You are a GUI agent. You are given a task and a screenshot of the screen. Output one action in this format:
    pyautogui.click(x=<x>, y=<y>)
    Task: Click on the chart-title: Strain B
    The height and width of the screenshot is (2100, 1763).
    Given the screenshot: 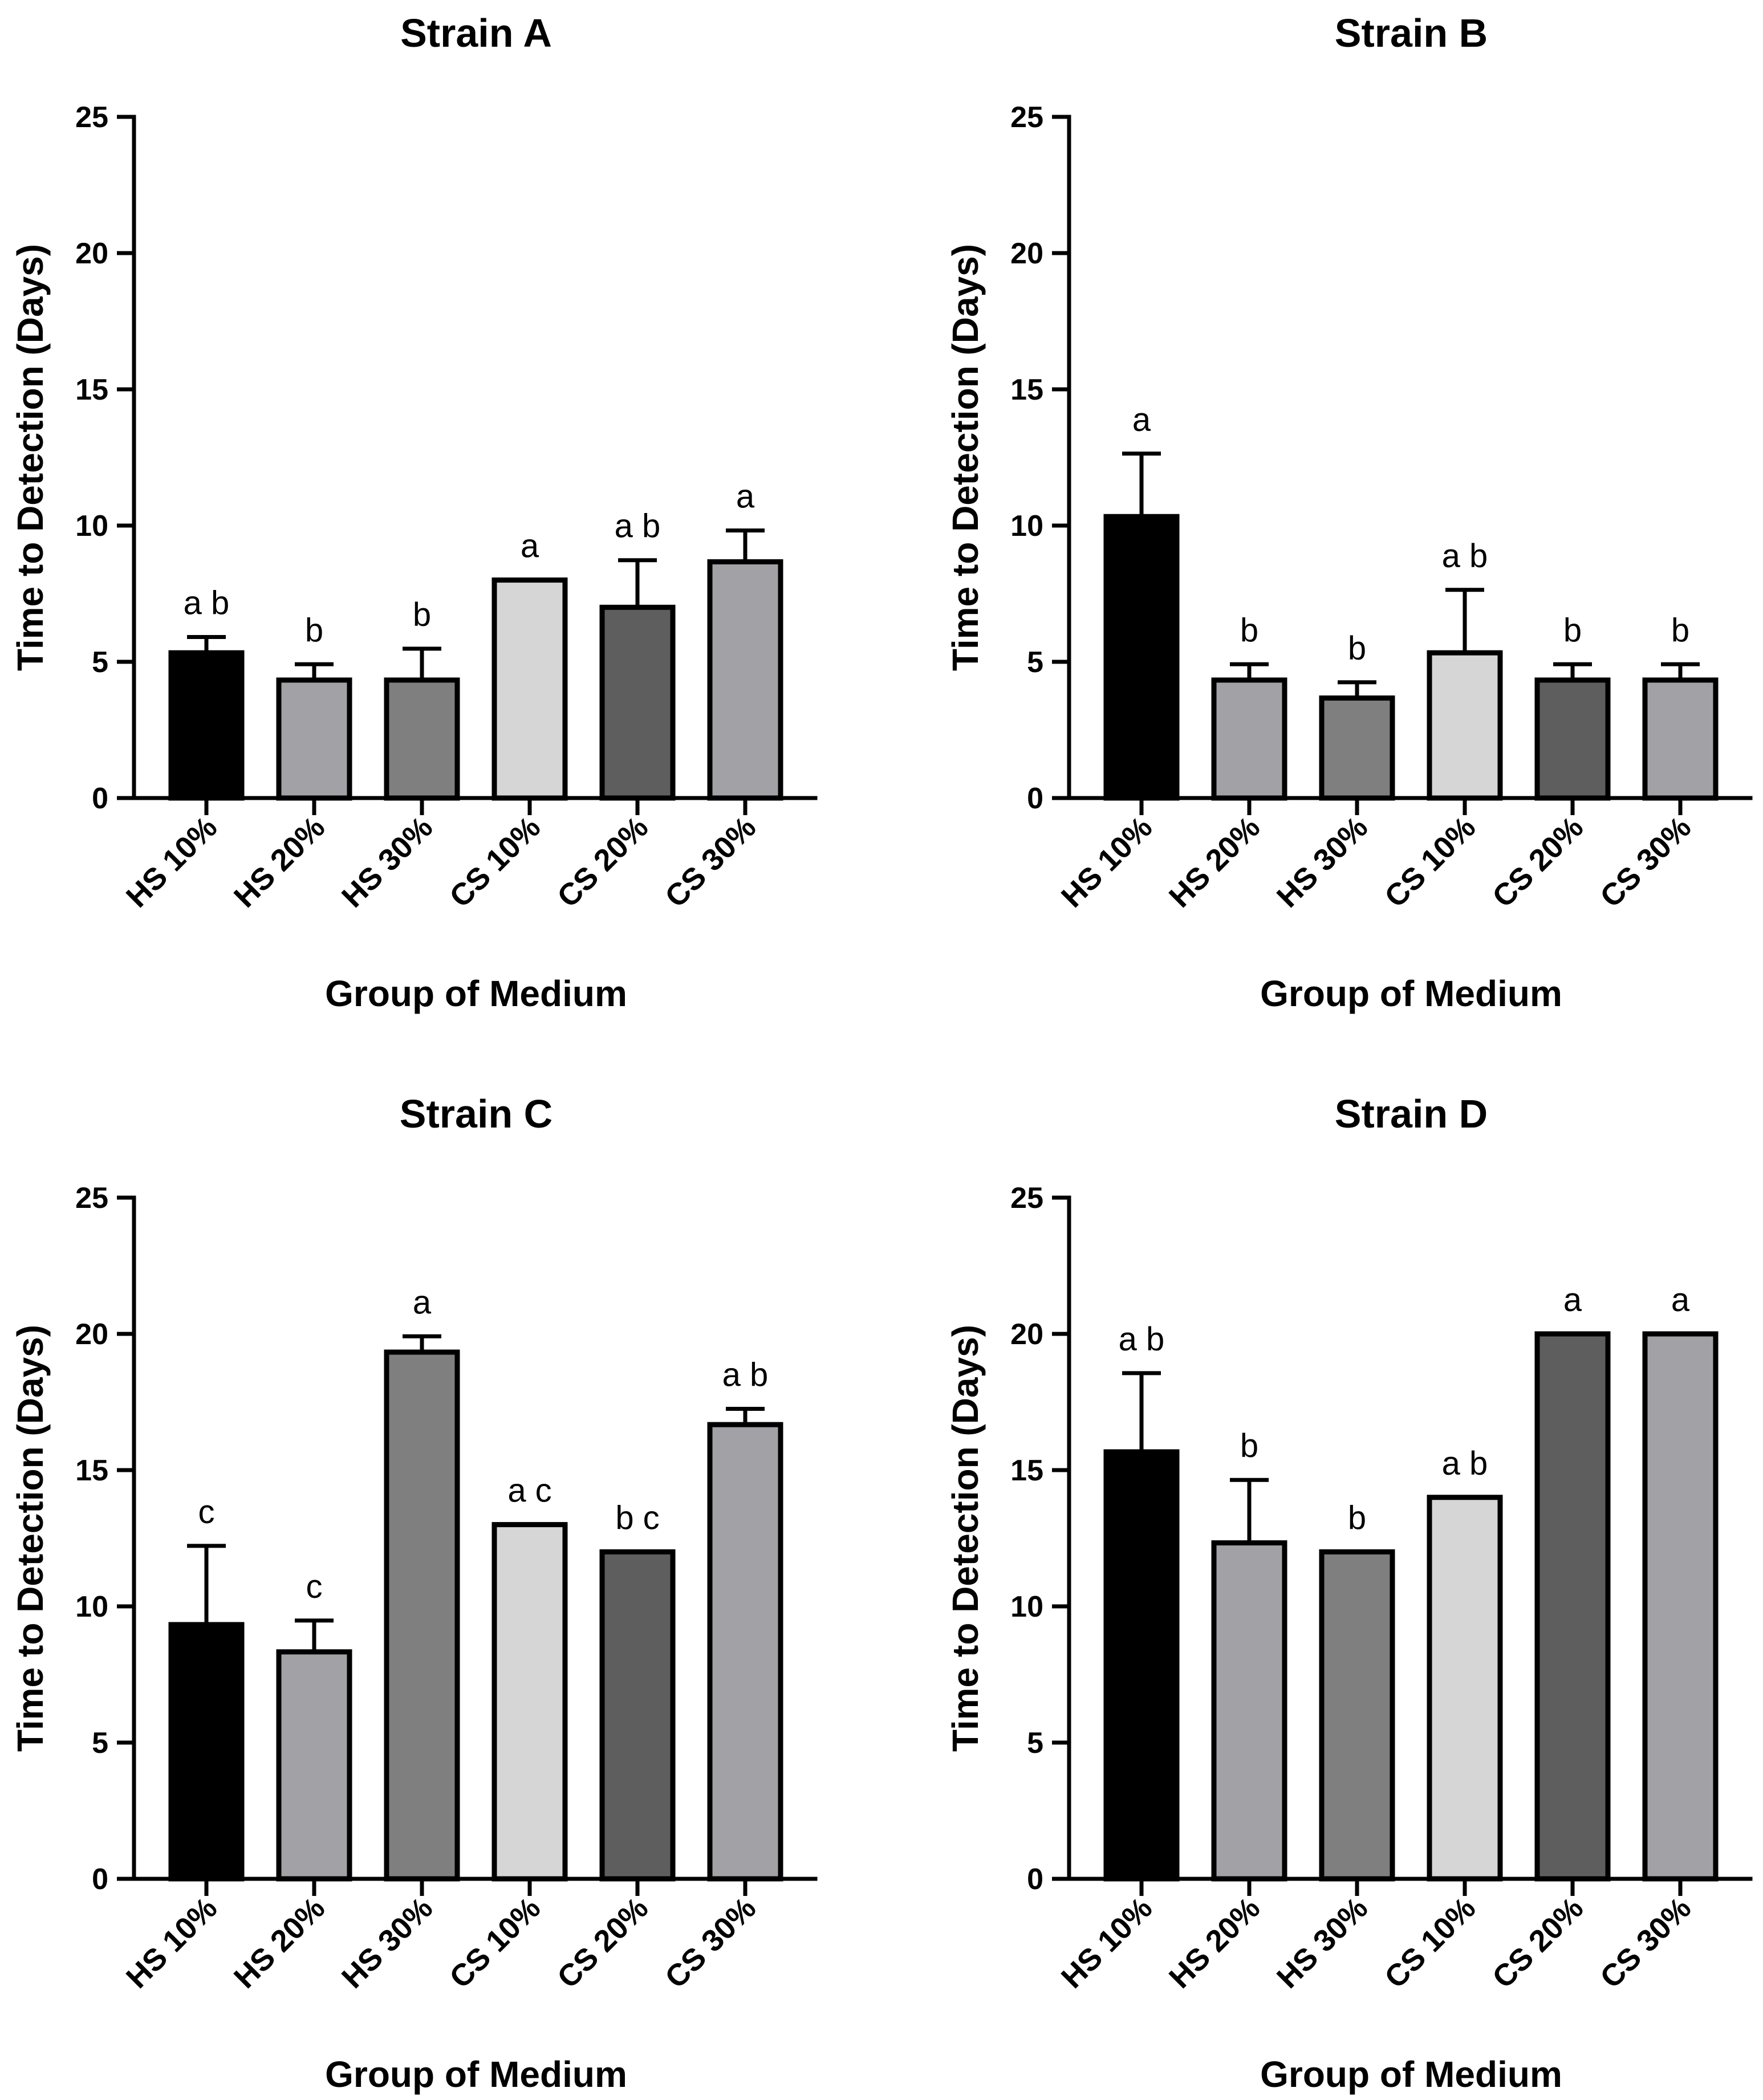 What is the action you would take?
    pyautogui.click(x=1411, y=33)
    